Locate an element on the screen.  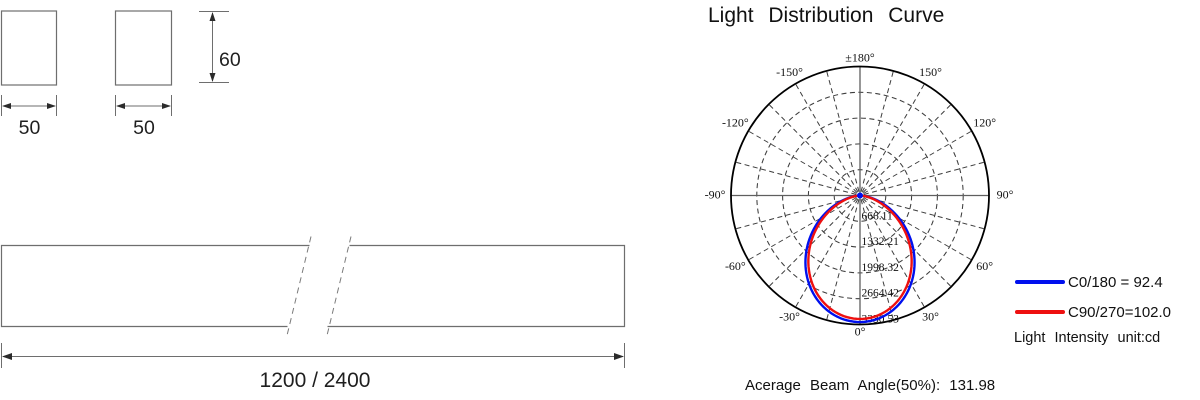
angle-label: 90° is located at coordinates (1005, 194).